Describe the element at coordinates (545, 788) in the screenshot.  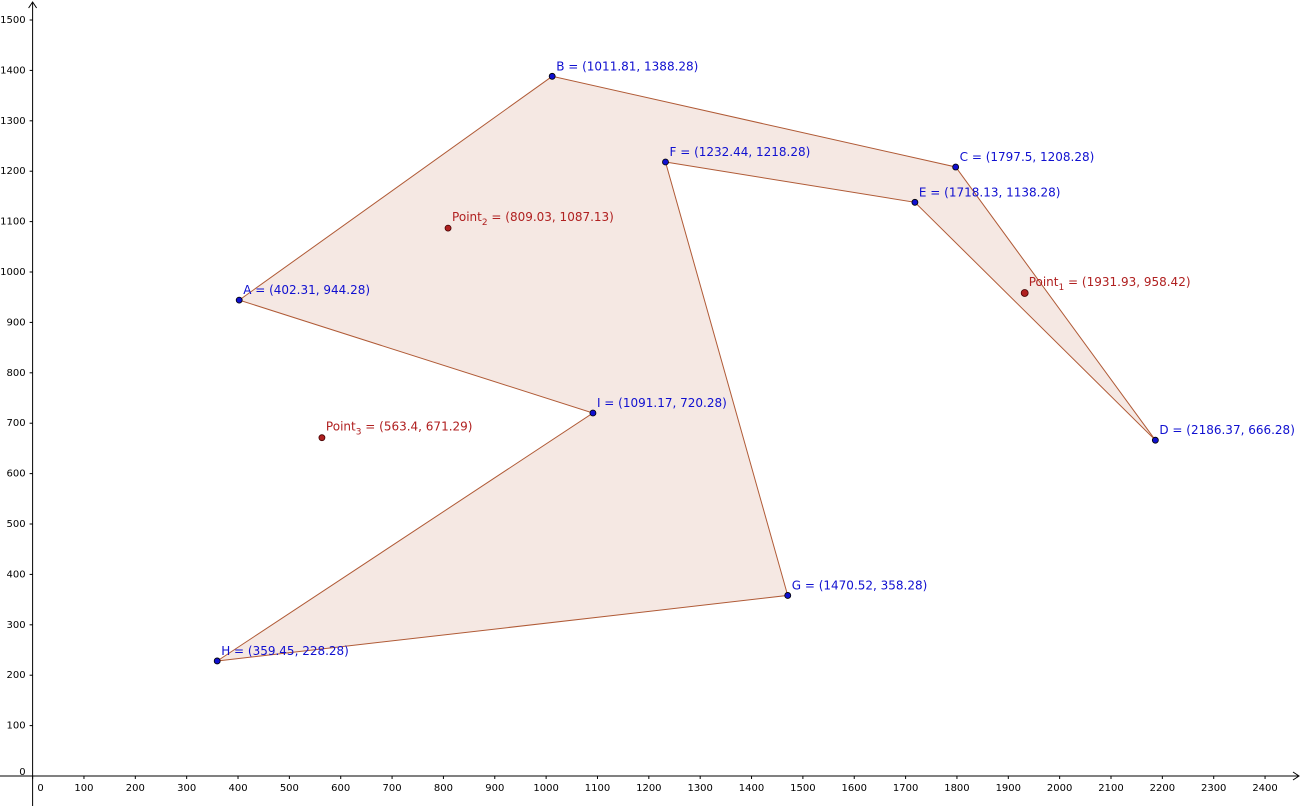
I see `x-tick-label: 1000` at that location.